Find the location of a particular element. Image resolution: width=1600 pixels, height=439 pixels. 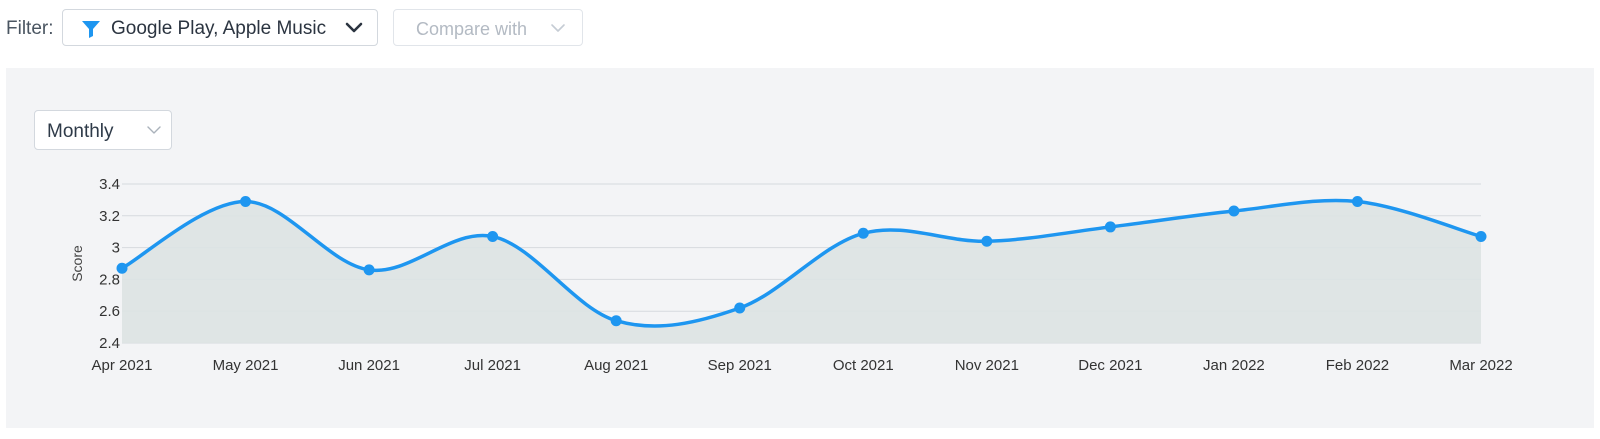

funnel-icon is located at coordinates (91, 29).